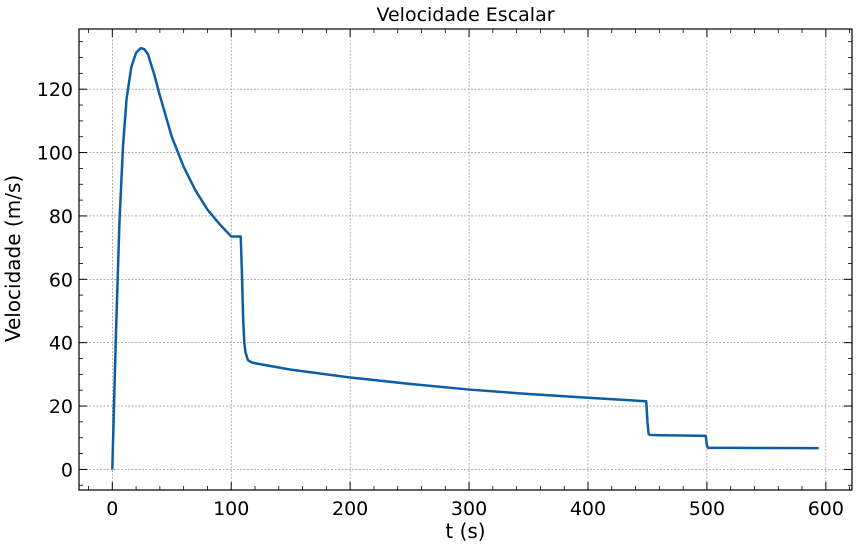 This screenshot has width=858, height=546. What do you see at coordinates (465, 531) in the screenshot?
I see `x-axis-title: t (s)` at bounding box center [465, 531].